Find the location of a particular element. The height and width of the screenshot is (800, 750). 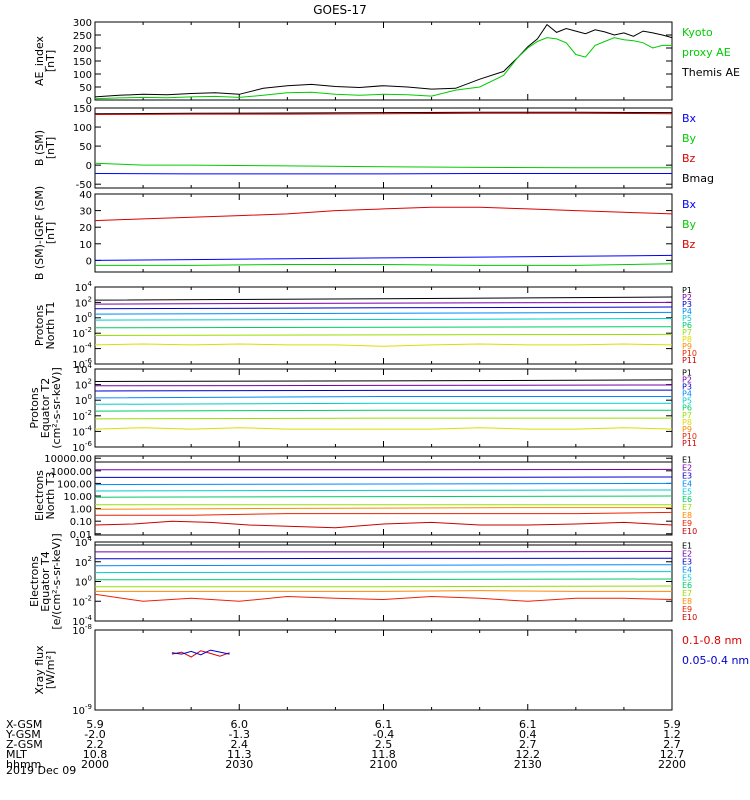

legend-entry: Bx is located at coordinates (689, 118).